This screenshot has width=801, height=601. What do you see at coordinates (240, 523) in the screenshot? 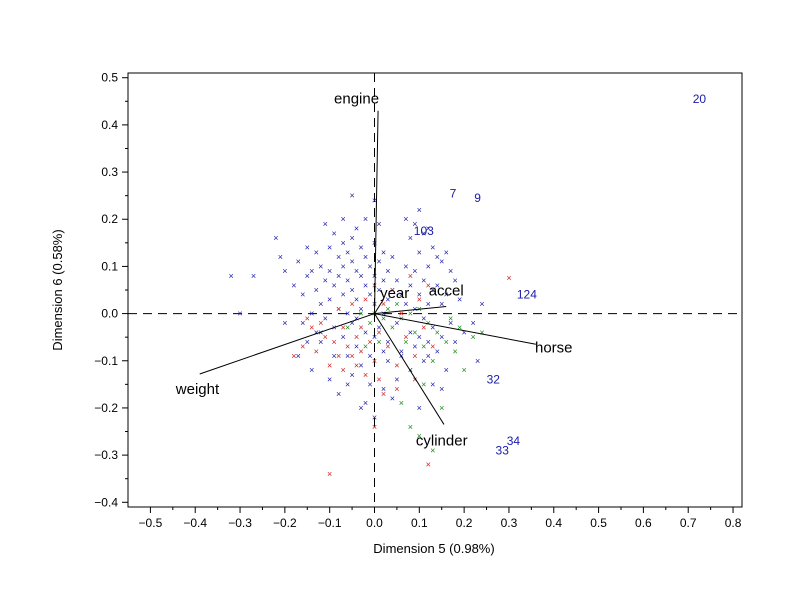
I see `x-tick-label: −0.3` at bounding box center [240, 523].